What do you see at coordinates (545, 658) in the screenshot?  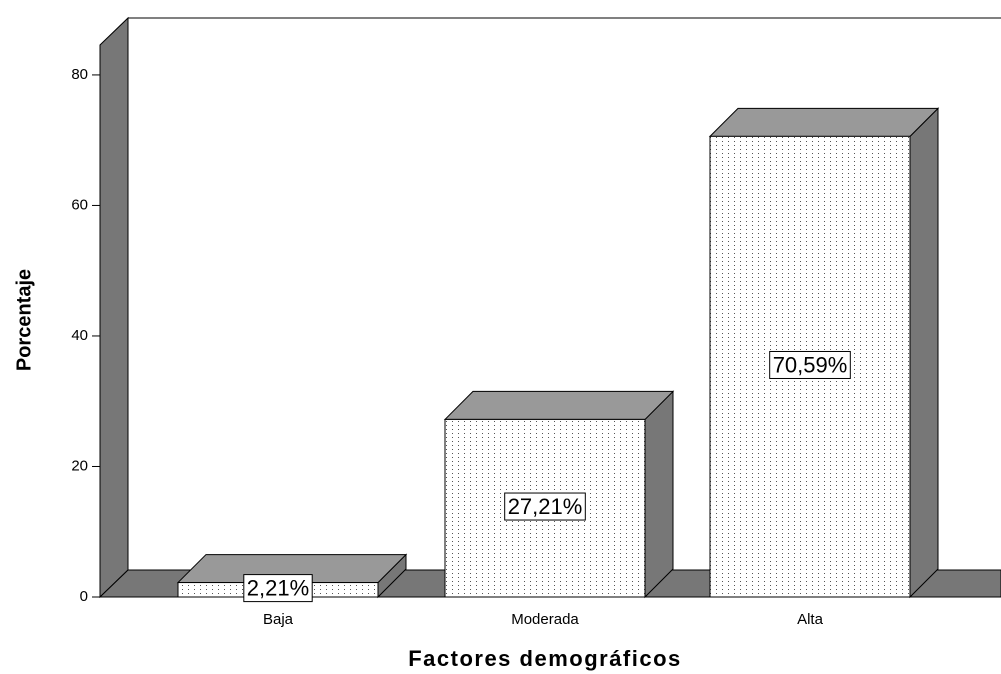 I see `x-axis-title: Factores demográficos` at bounding box center [545, 658].